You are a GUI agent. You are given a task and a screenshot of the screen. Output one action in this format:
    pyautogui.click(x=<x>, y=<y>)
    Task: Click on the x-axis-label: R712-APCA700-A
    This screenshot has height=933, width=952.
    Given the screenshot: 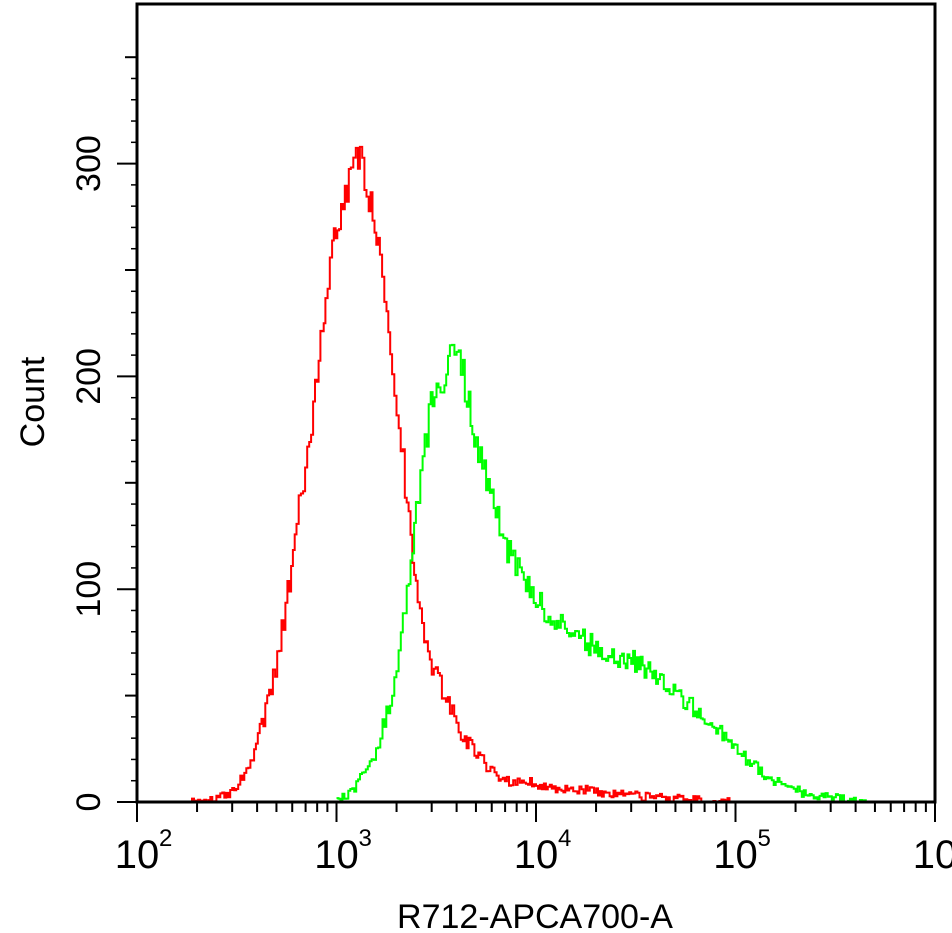 What is the action you would take?
    pyautogui.click(x=535, y=915)
    